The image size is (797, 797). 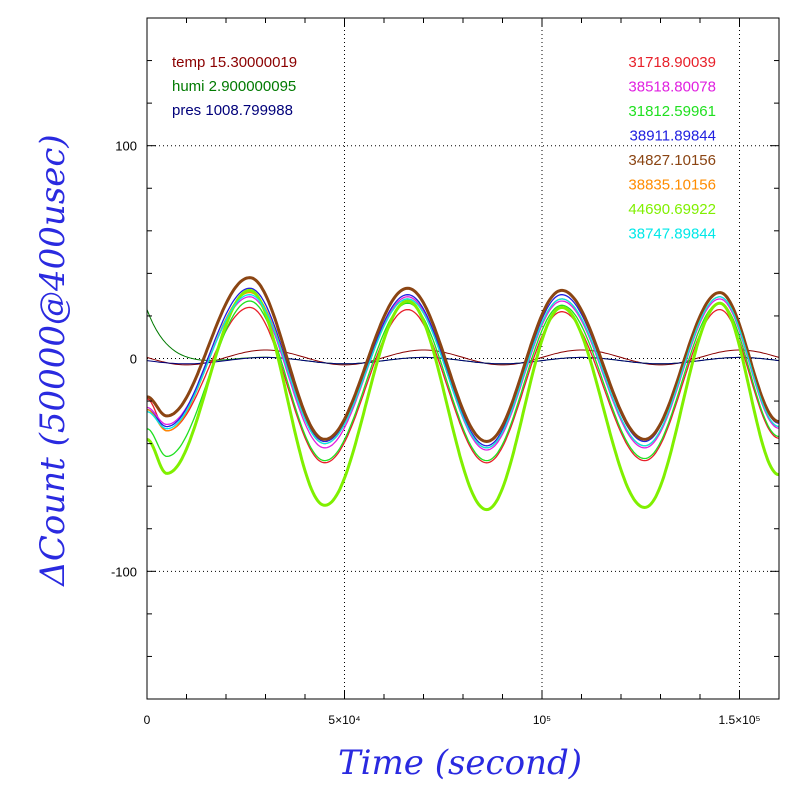 What do you see at coordinates (234, 62) in the screenshot?
I see `legend-temp: temp 15.30000019` at bounding box center [234, 62].